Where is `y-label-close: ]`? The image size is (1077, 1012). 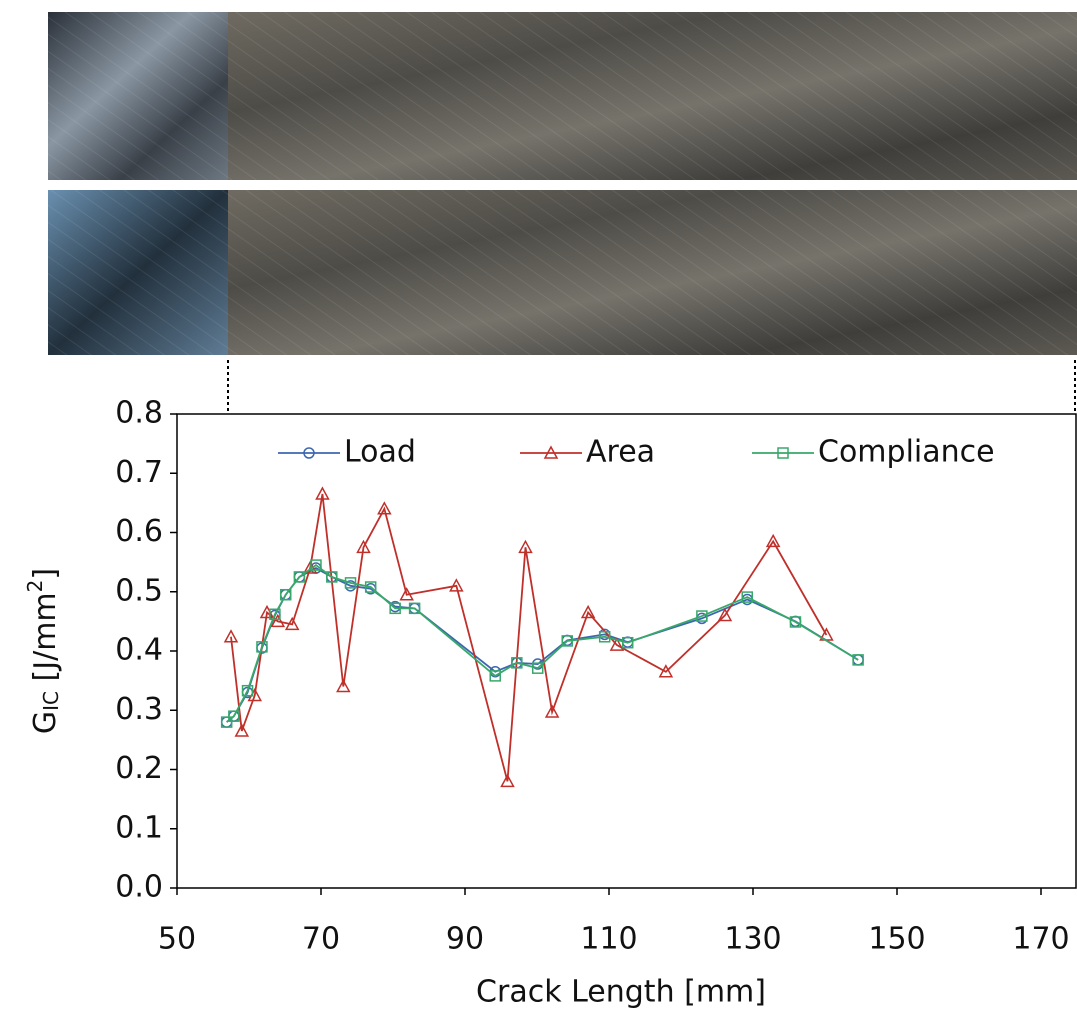
y-label-close: ] is located at coordinates (45, 574).